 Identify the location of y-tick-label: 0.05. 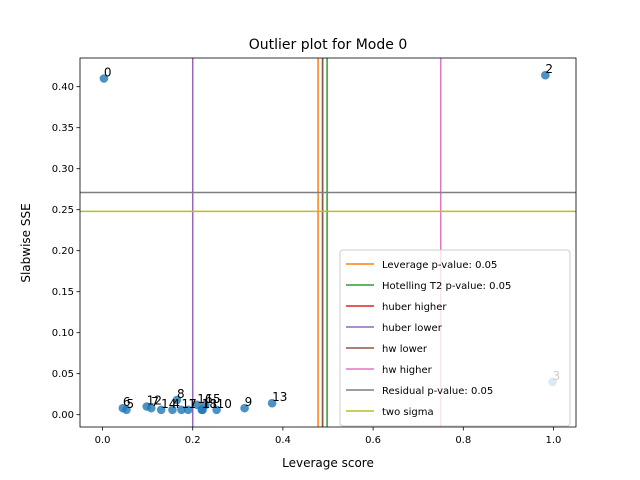
(63, 374).